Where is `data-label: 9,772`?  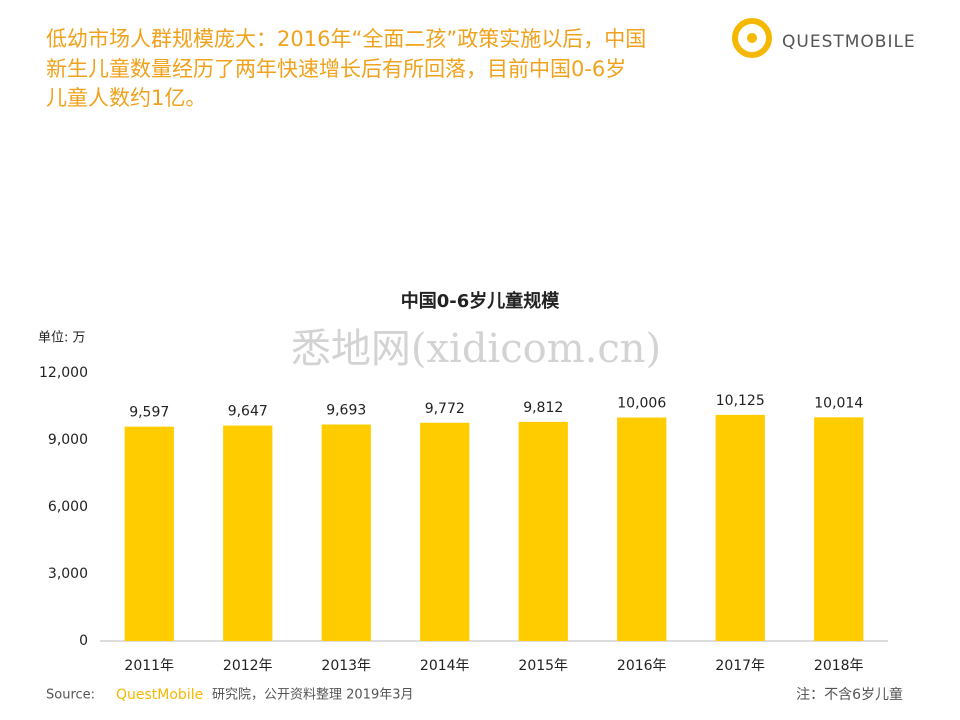 data-label: 9,772 is located at coordinates (445, 409).